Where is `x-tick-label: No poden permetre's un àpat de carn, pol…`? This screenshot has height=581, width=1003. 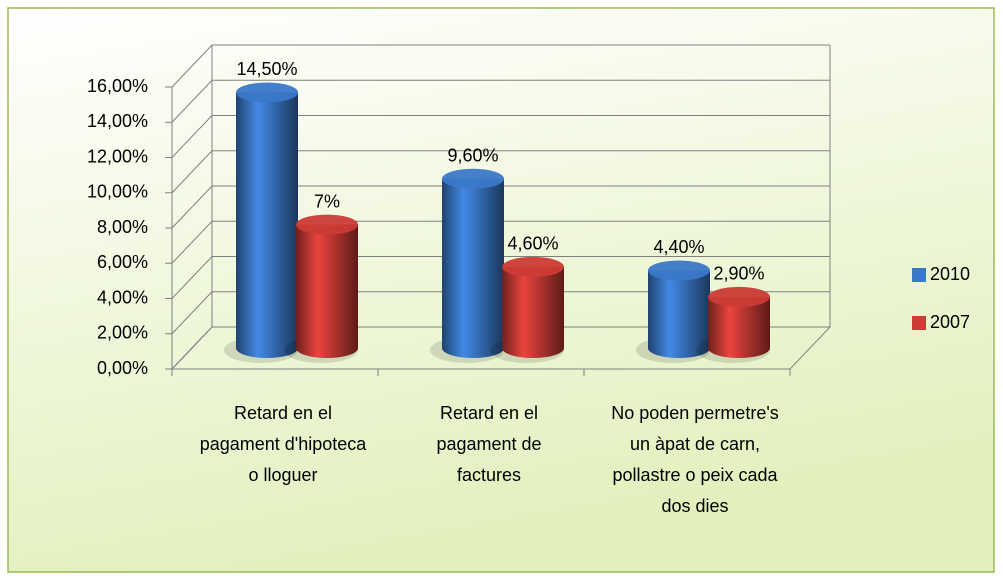
x-tick-label: No poden permetre's un àpat de carn, pol… is located at coordinates (695, 459).